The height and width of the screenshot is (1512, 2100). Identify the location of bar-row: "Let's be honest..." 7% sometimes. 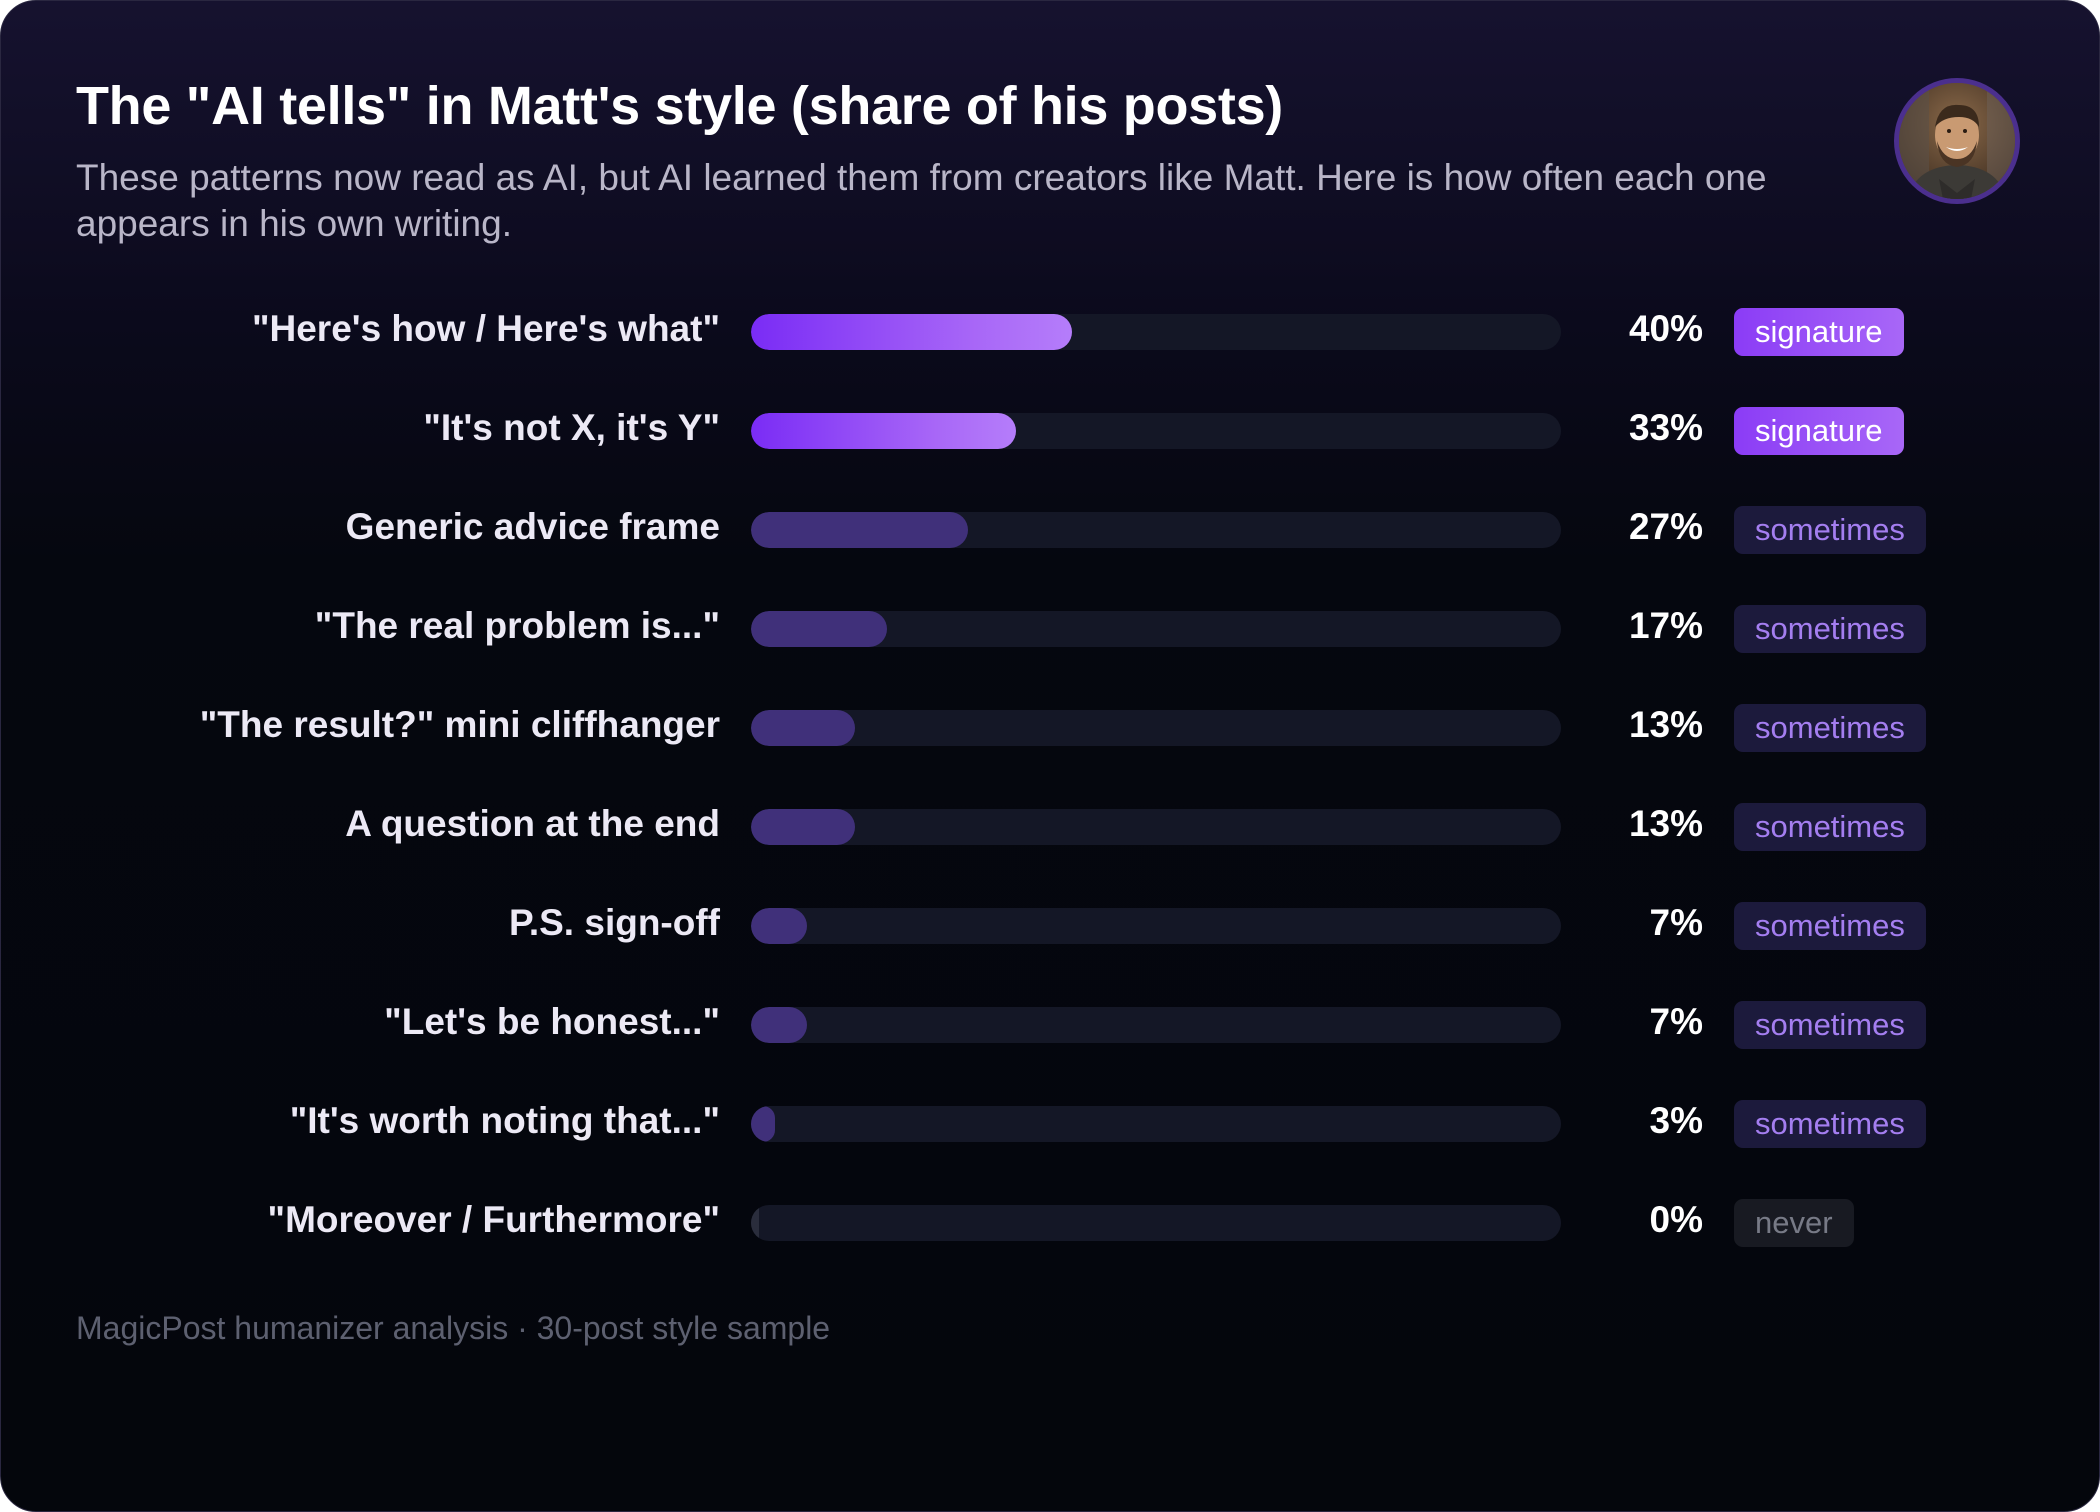
(1050, 1025).